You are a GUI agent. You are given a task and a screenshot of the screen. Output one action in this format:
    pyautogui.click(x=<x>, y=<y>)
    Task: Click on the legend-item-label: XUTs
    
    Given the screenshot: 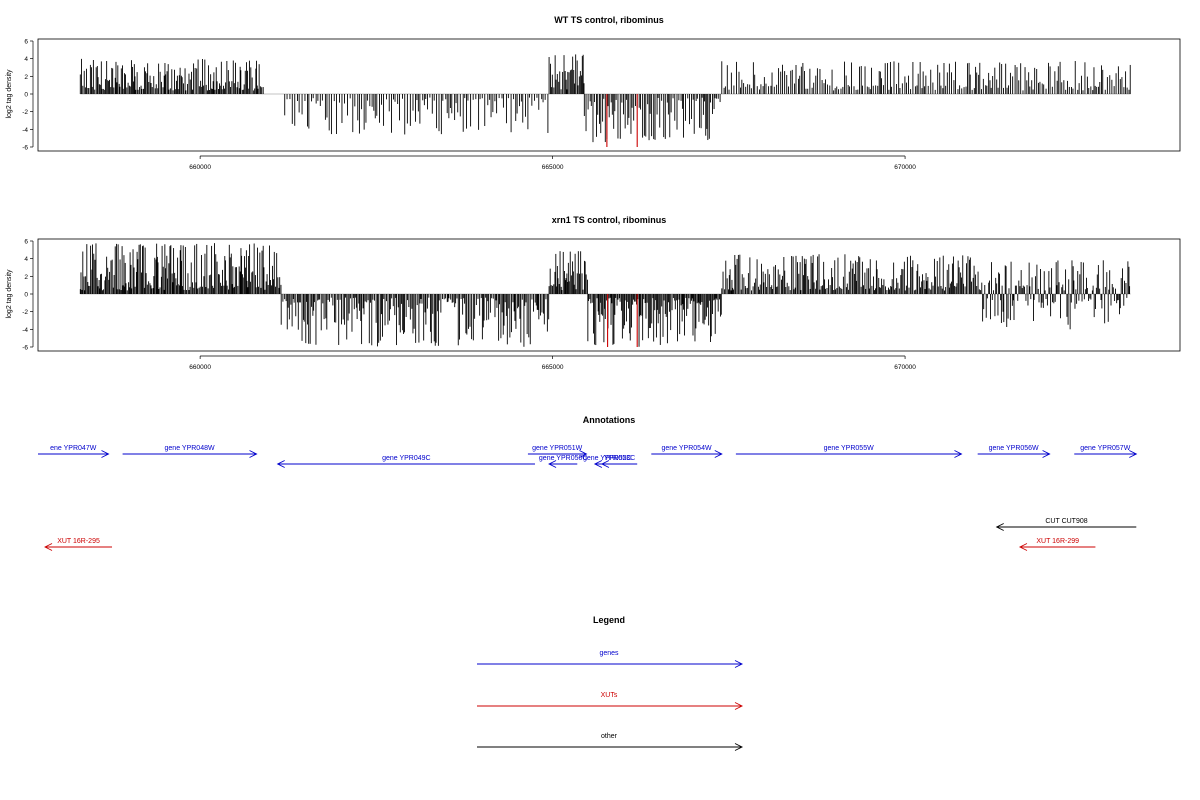 What is the action you would take?
    pyautogui.click(x=609, y=695)
    